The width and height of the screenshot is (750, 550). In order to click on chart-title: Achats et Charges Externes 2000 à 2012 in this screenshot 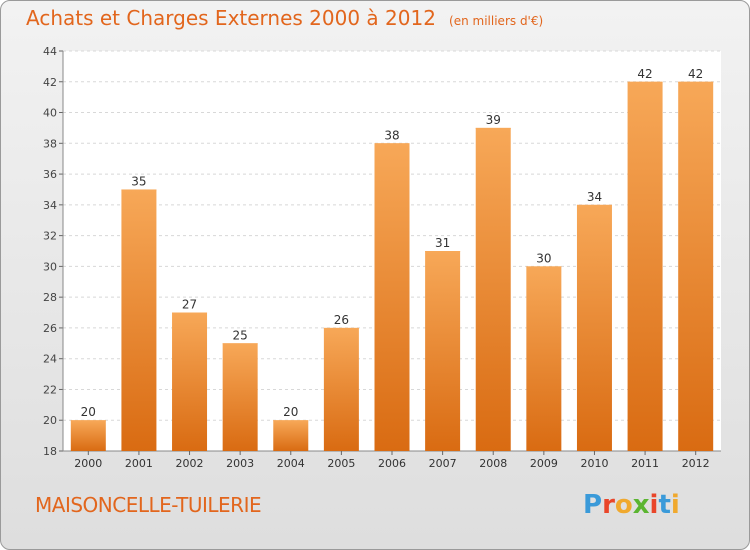, I will do `click(231, 18)`.